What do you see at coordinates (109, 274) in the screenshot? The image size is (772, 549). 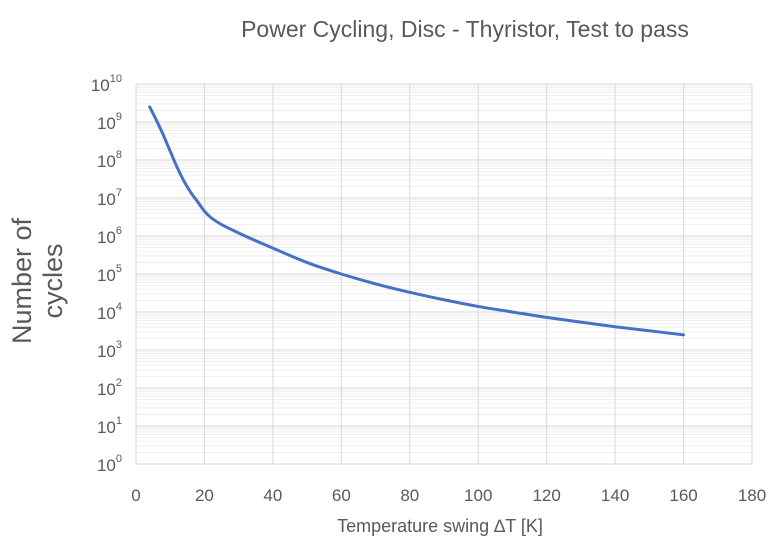 I see `y-tick-label: 10⁵` at bounding box center [109, 274].